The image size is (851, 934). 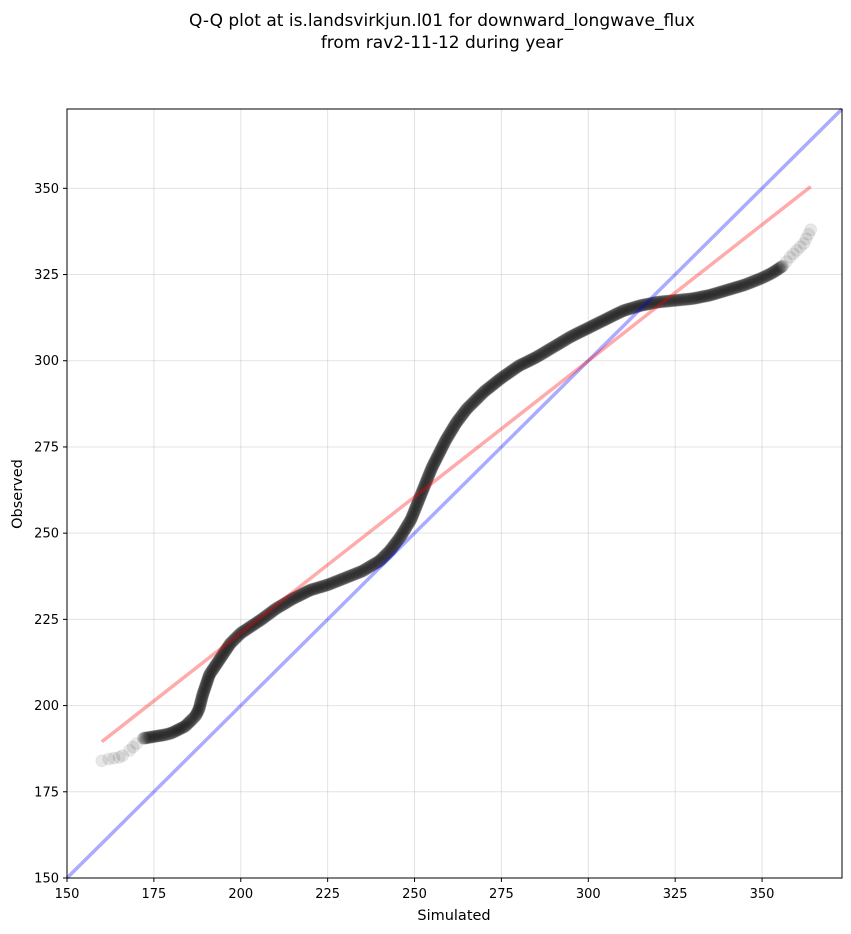 I want to click on x-tick-label: 275, so click(x=501, y=894).